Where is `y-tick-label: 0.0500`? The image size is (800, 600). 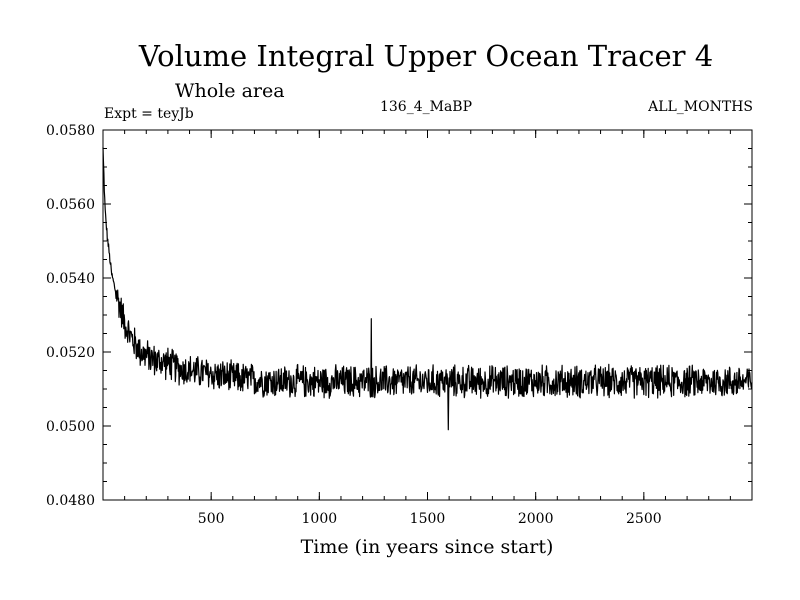 y-tick-label: 0.0500 is located at coordinates (70, 427).